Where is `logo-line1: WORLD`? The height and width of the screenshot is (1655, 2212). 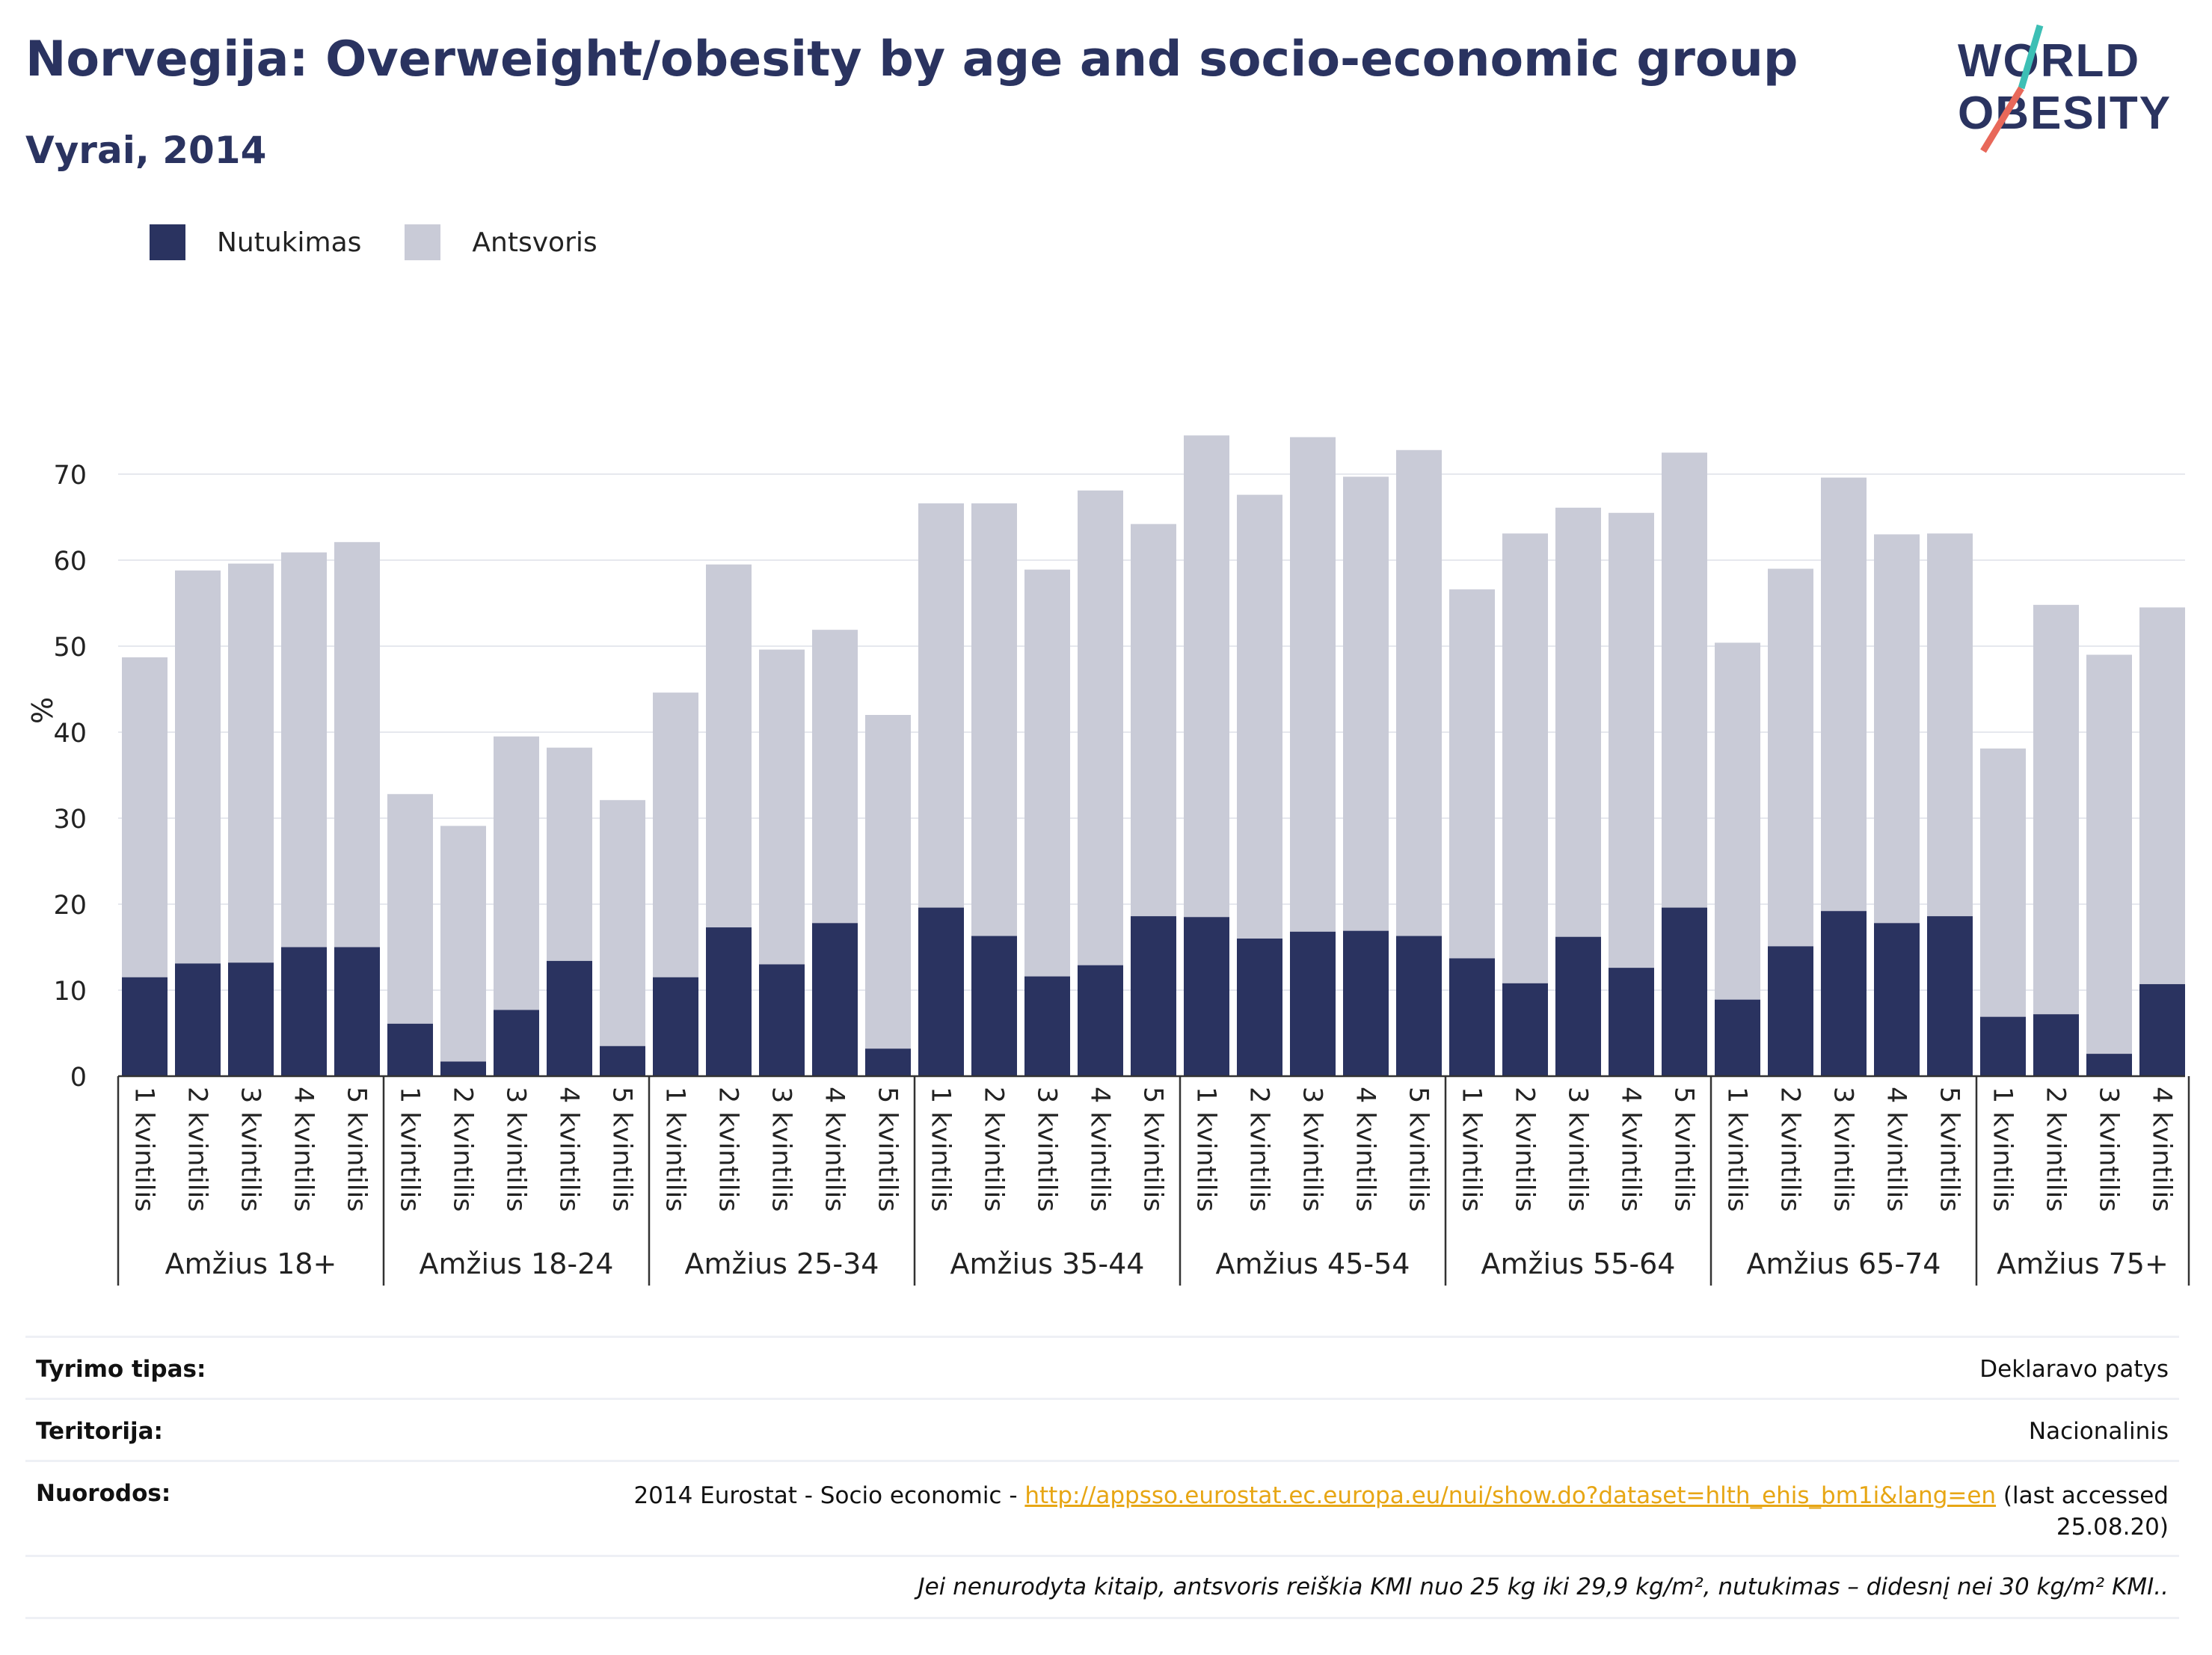
logo-line1: WORLD is located at coordinates (2049, 61).